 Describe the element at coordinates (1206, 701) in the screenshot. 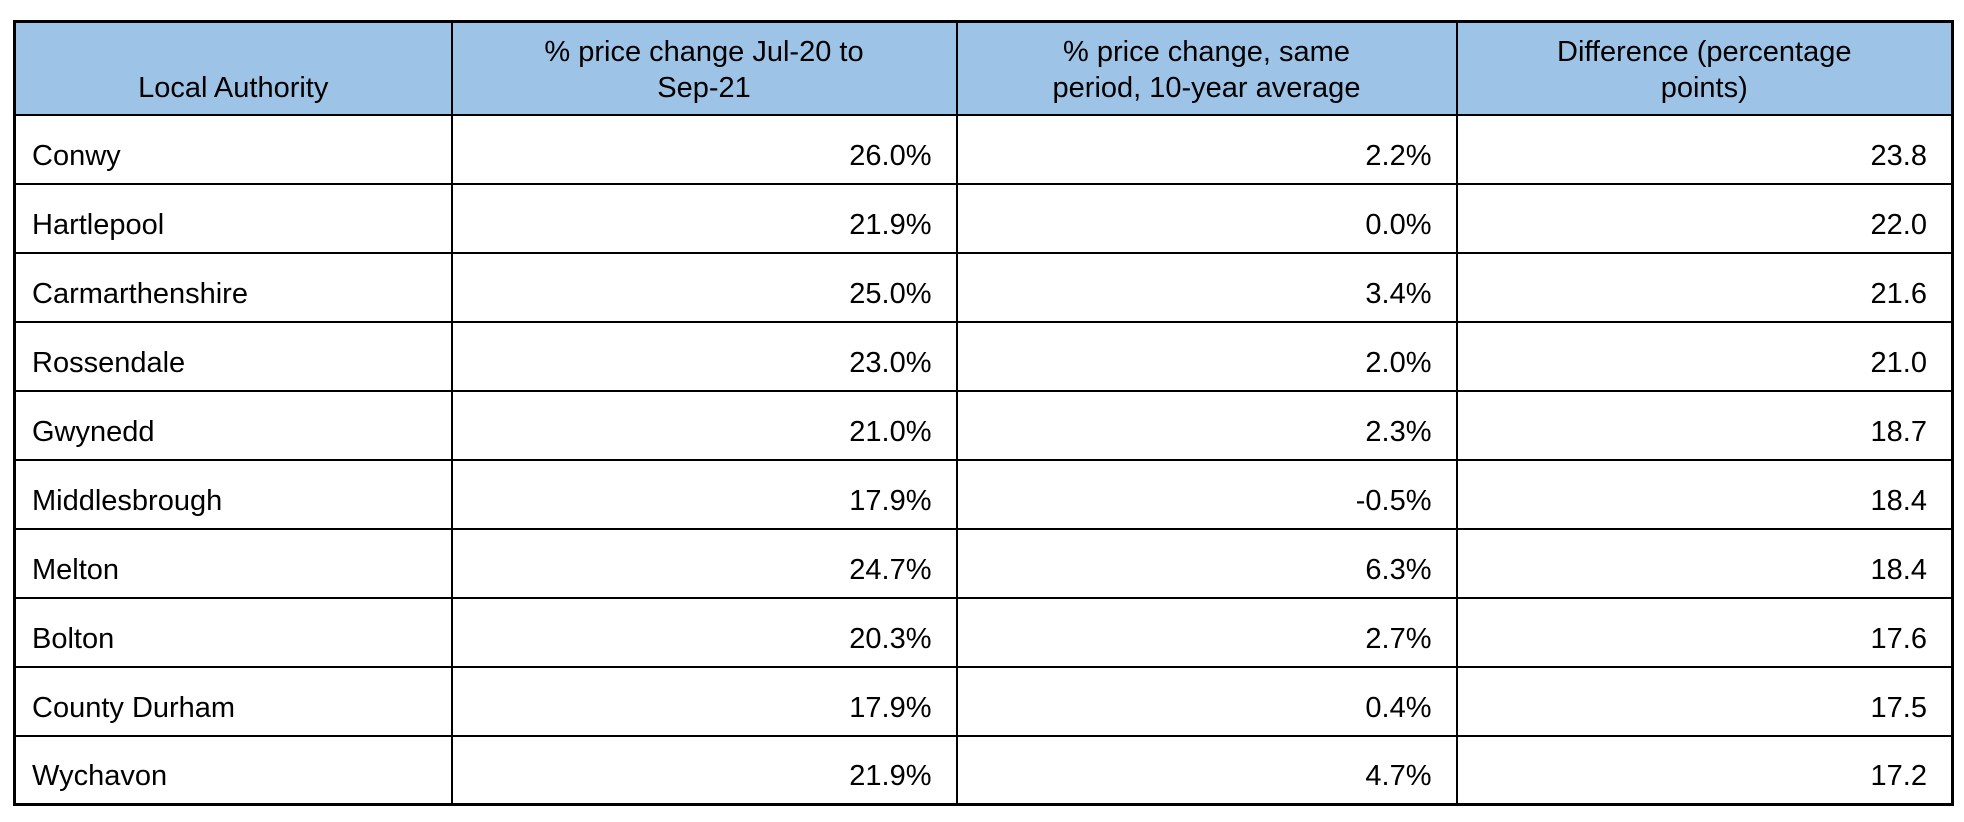

I see `cell-10yr-average: 0.4%` at that location.